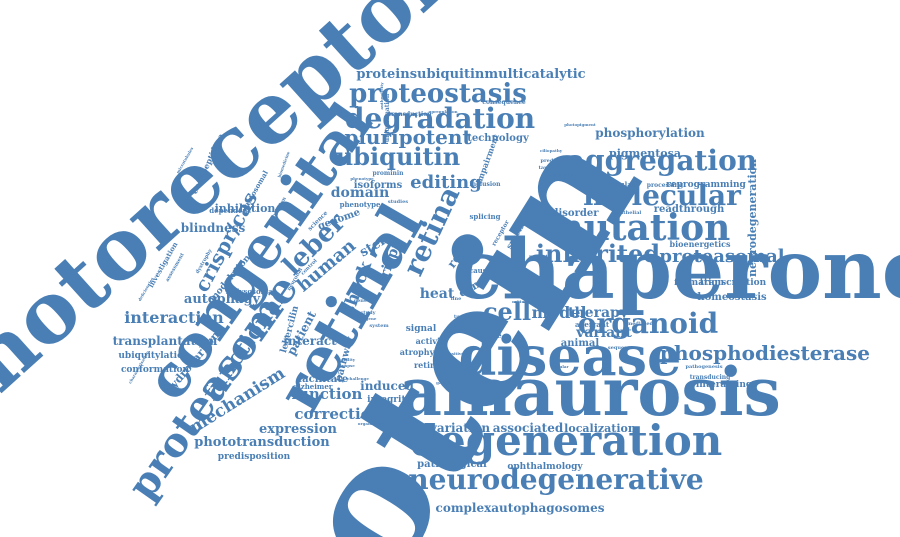 The image size is (900, 537). Describe the element at coordinates (662, 195) in the screenshot. I see `word-molecular: molecular` at that location.